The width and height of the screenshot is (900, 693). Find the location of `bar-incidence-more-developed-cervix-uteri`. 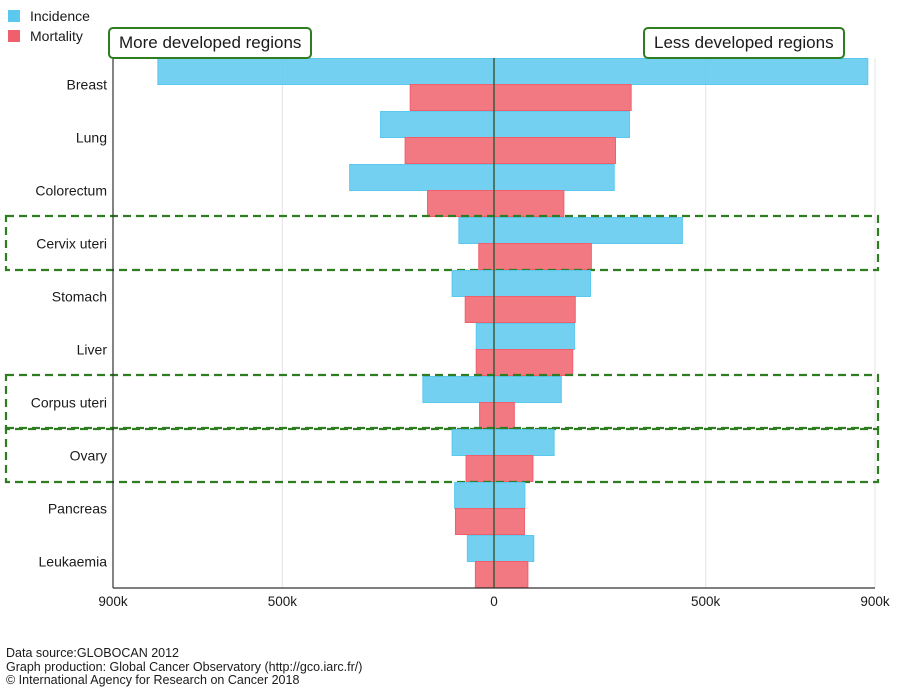

bar-incidence-more-developed-cervix-uteri is located at coordinates (476, 230).